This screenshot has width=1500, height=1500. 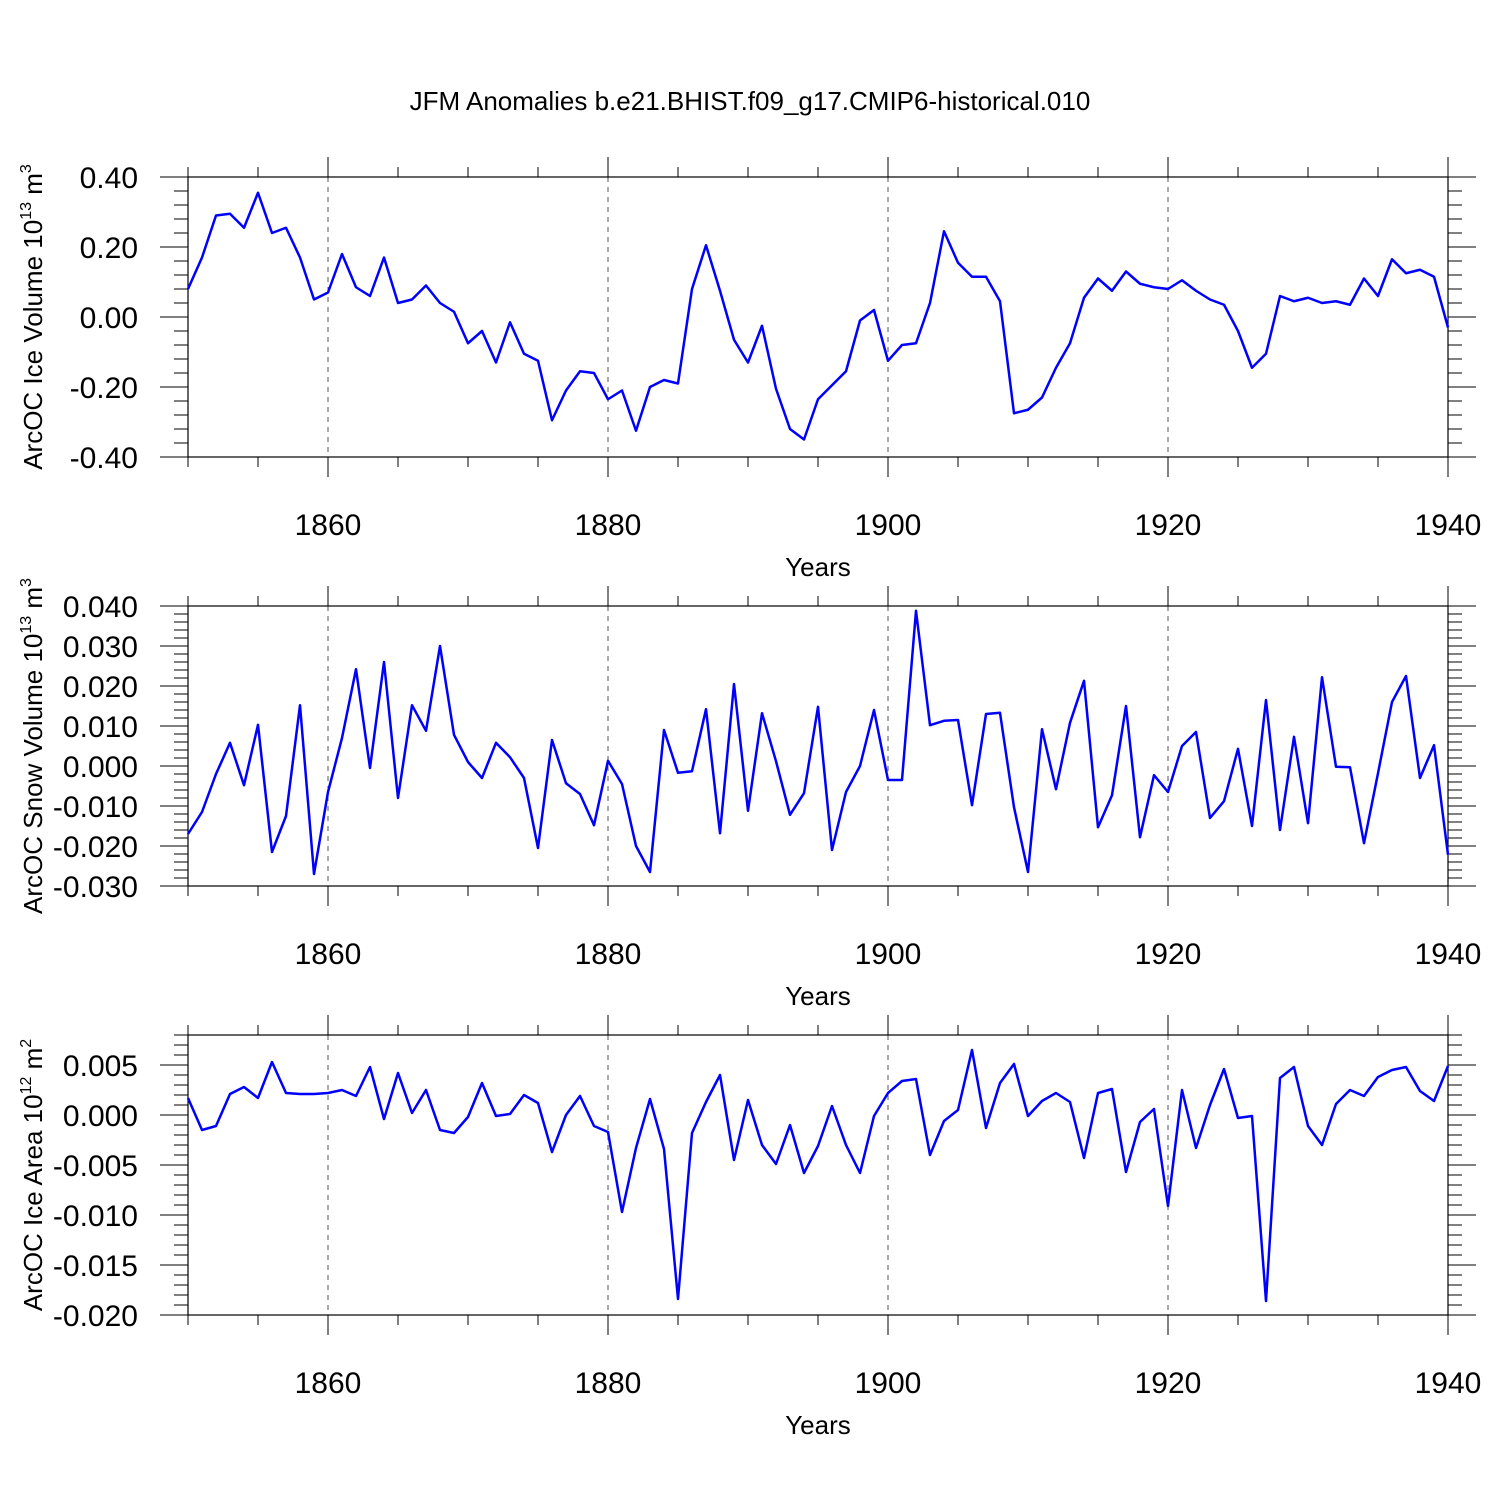 I want to click on x-tick-label: 1940, so click(x=1448, y=954).